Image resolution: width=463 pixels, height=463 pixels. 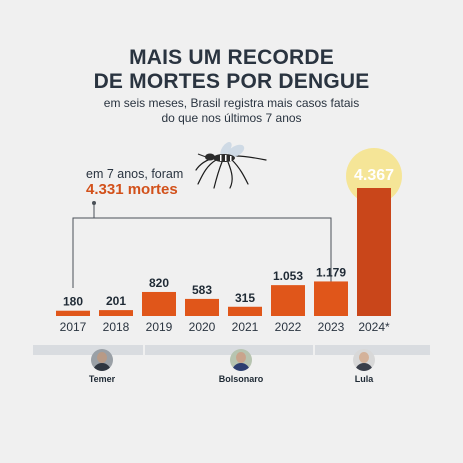 What do you see at coordinates (231, 81) in the screenshot?
I see `title-line-2: DE MORTES POR DENGUE` at bounding box center [231, 81].